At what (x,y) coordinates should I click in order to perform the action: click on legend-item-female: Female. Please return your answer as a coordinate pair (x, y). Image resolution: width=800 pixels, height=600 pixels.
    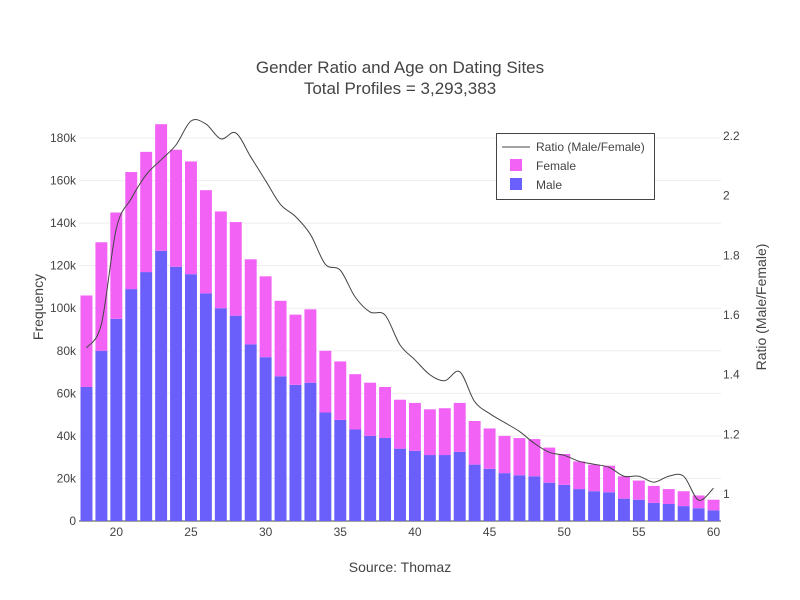
    Looking at the image, I should click on (543, 166).